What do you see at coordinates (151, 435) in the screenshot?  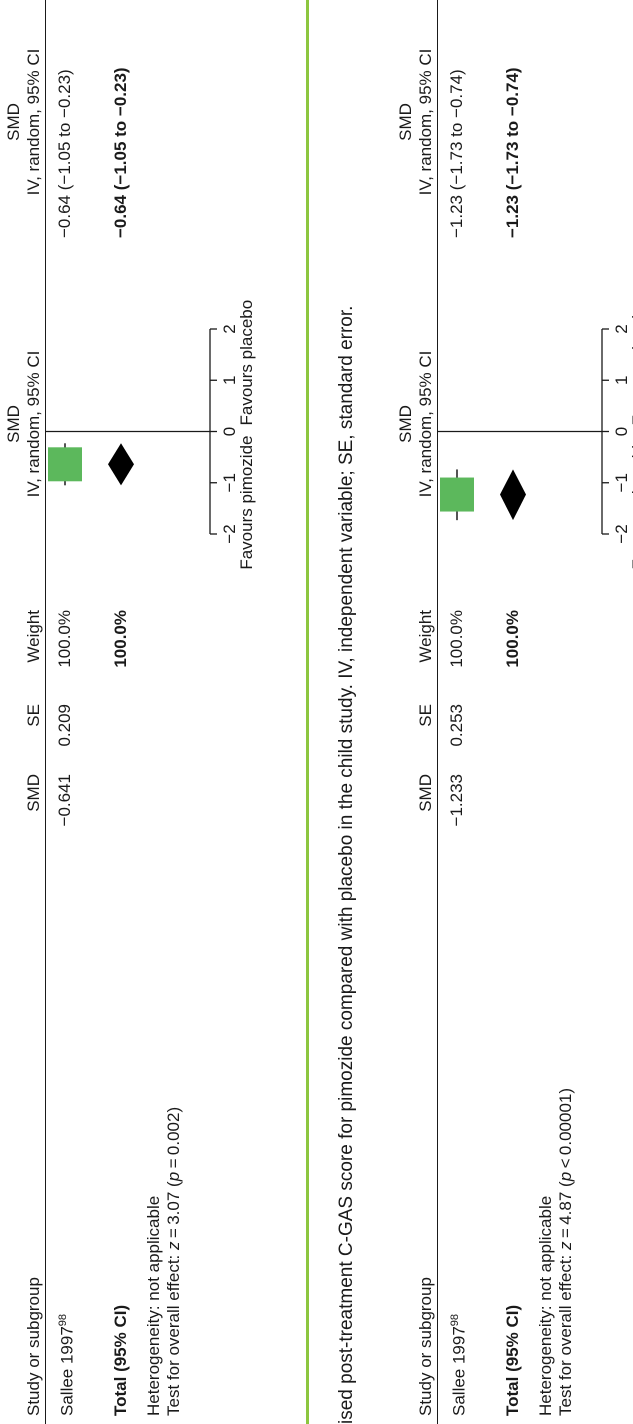 I see `forest-plot-1-svg: −2 −1 0 1 2 Favours pimozide Favours placebo` at bounding box center [151, 435].